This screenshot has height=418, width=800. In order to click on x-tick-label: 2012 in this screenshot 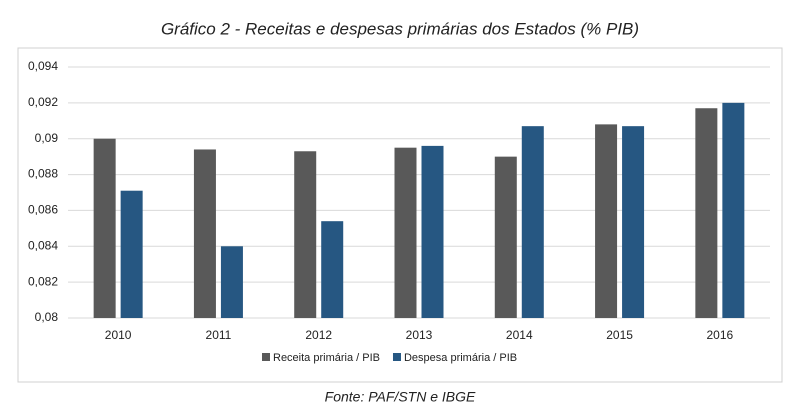, I will do `click(318, 335)`.